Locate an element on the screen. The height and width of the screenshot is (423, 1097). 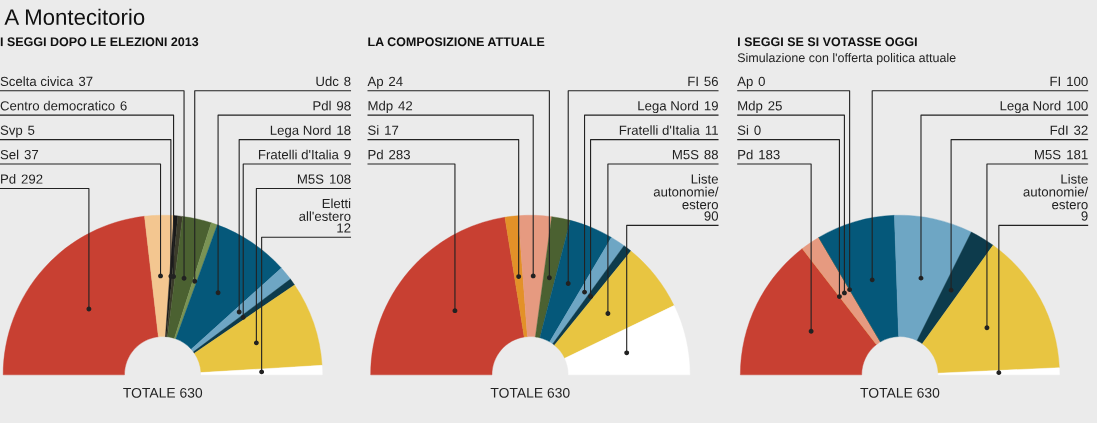
category-label: Si is located at coordinates (743, 130).